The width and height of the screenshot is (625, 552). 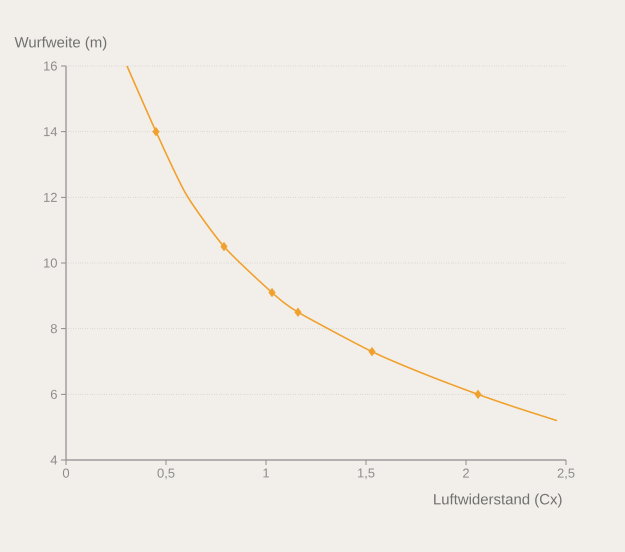 I want to click on x-tick-label: 0,5, so click(x=166, y=474).